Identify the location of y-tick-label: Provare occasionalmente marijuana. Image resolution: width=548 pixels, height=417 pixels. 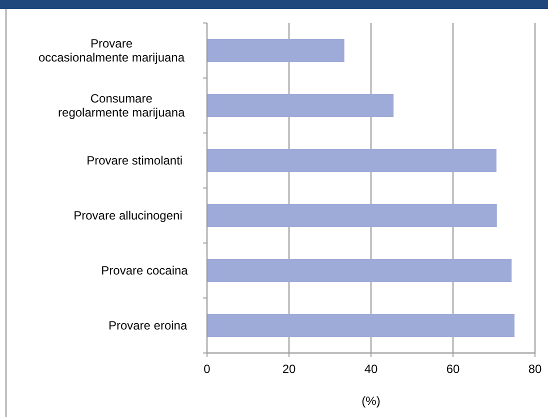
(111, 50).